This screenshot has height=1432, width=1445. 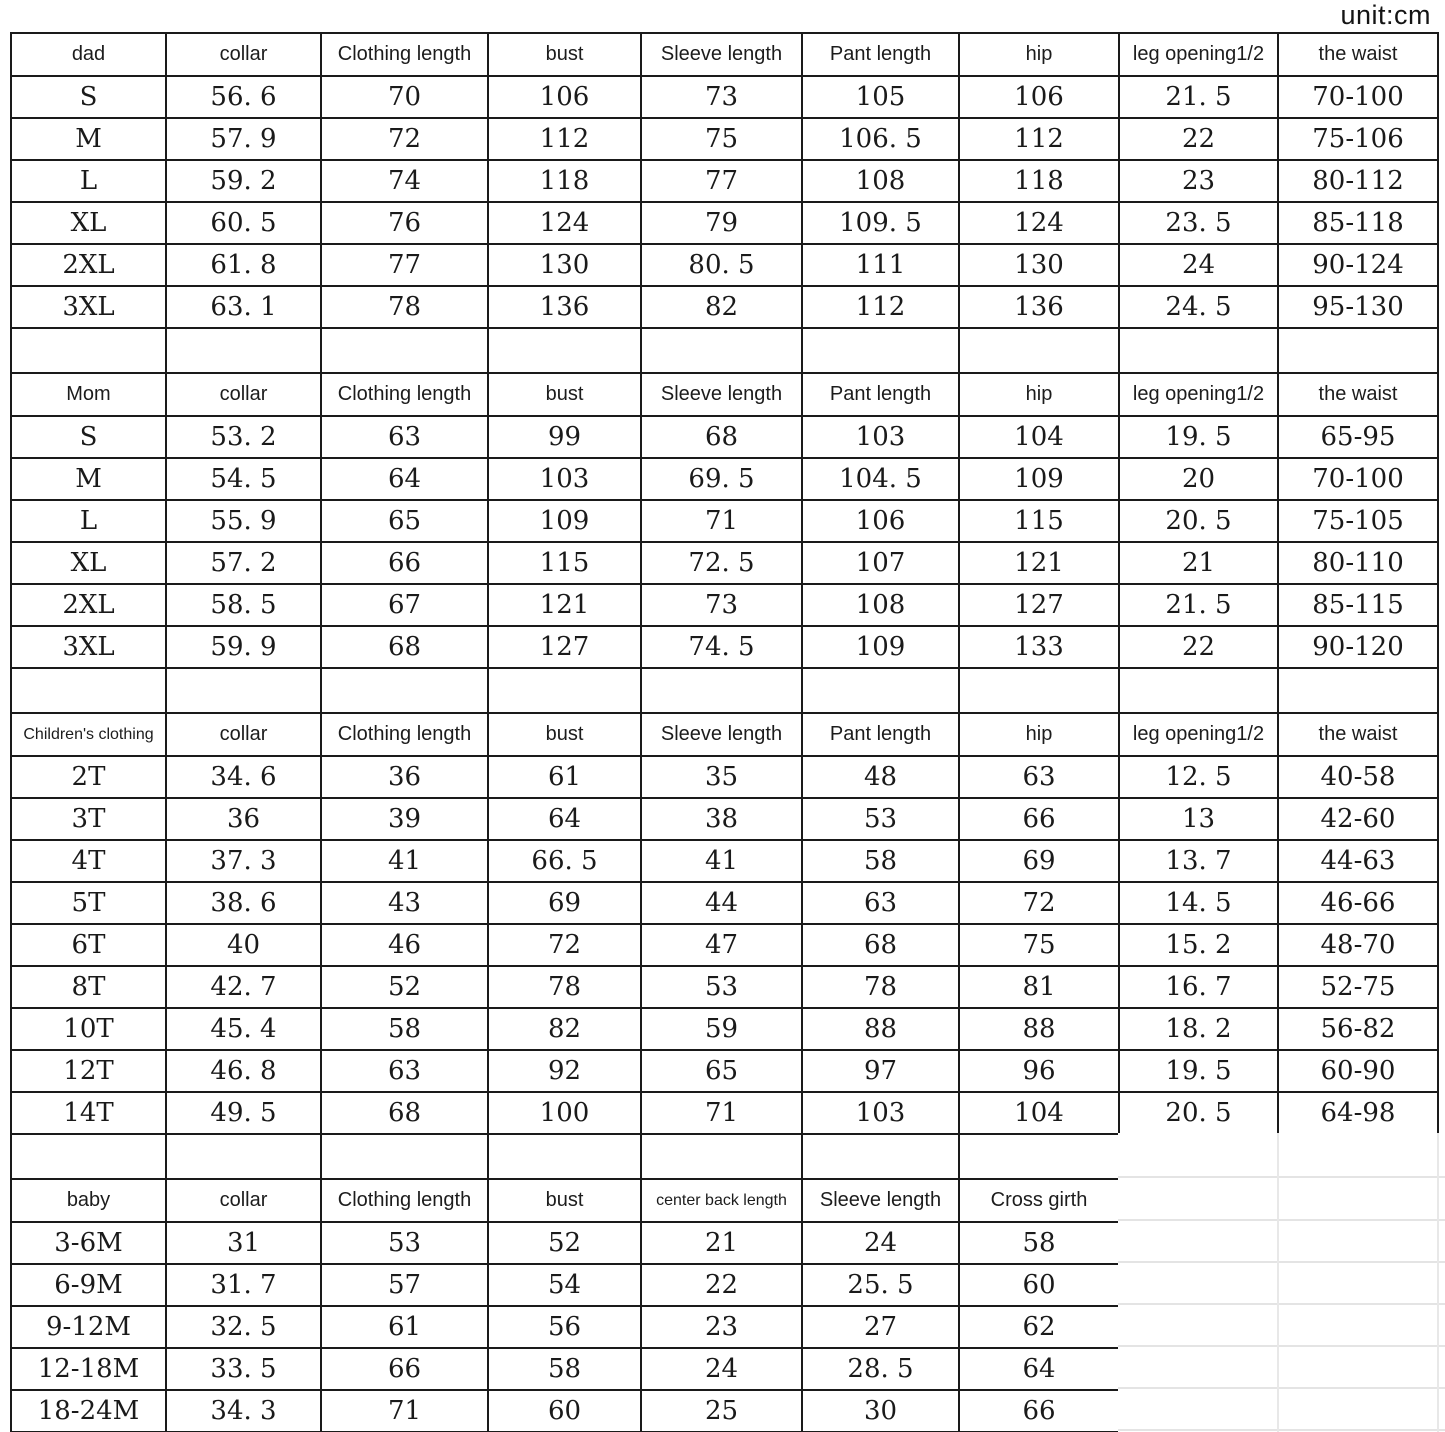 What do you see at coordinates (1358, 1071) in the screenshot?
I see `data-cell: 60-90` at bounding box center [1358, 1071].